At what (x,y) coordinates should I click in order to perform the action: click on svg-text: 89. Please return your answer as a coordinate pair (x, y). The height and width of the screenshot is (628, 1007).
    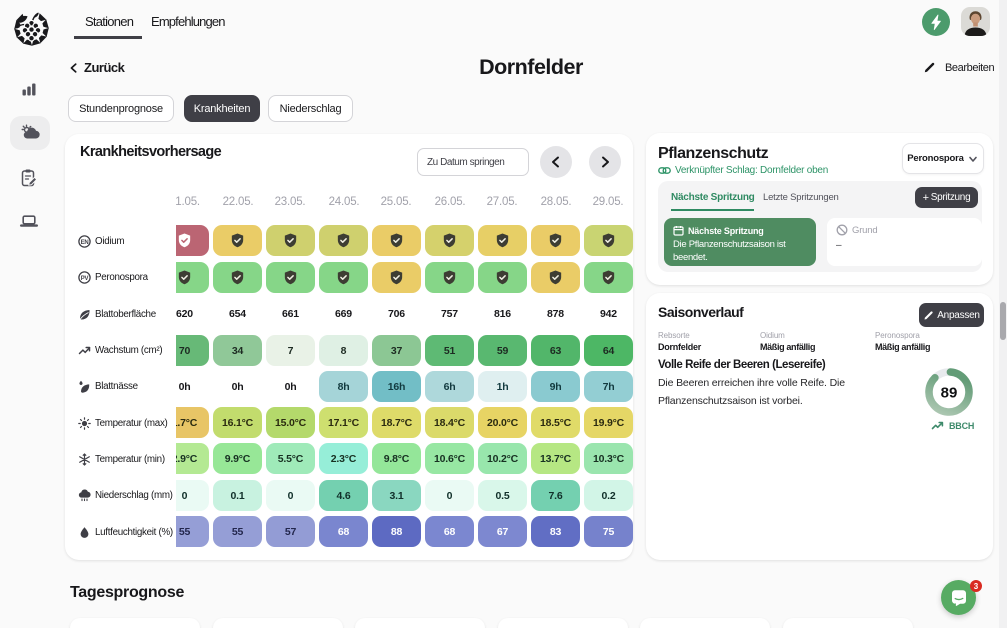
    Looking at the image, I should click on (949, 393).